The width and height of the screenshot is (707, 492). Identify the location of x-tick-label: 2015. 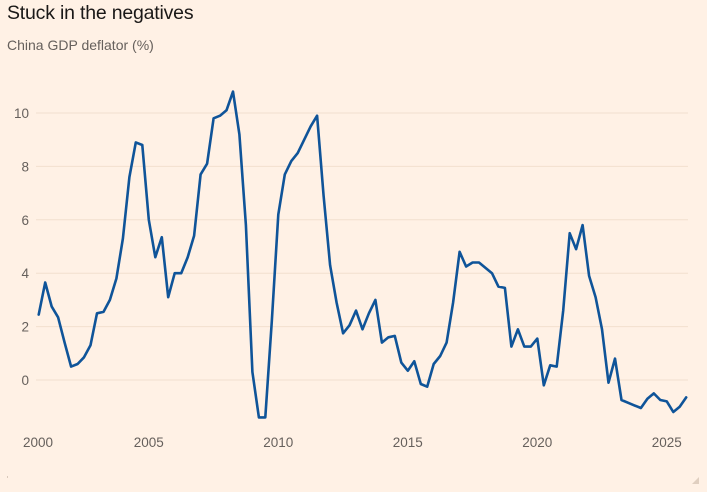
(408, 442).